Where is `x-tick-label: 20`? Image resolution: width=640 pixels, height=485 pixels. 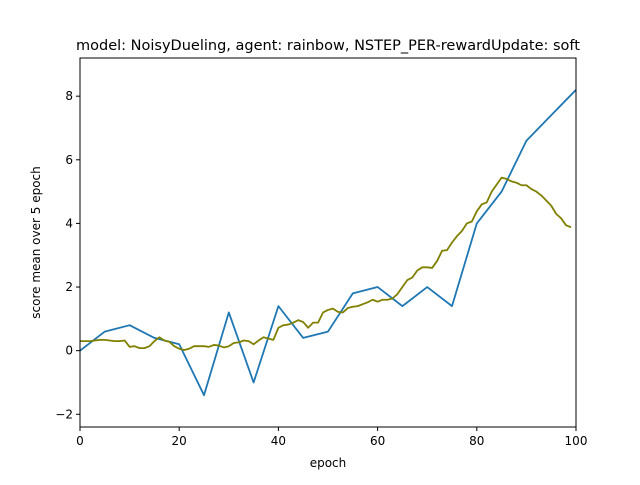 x-tick-label: 20 is located at coordinates (179, 441).